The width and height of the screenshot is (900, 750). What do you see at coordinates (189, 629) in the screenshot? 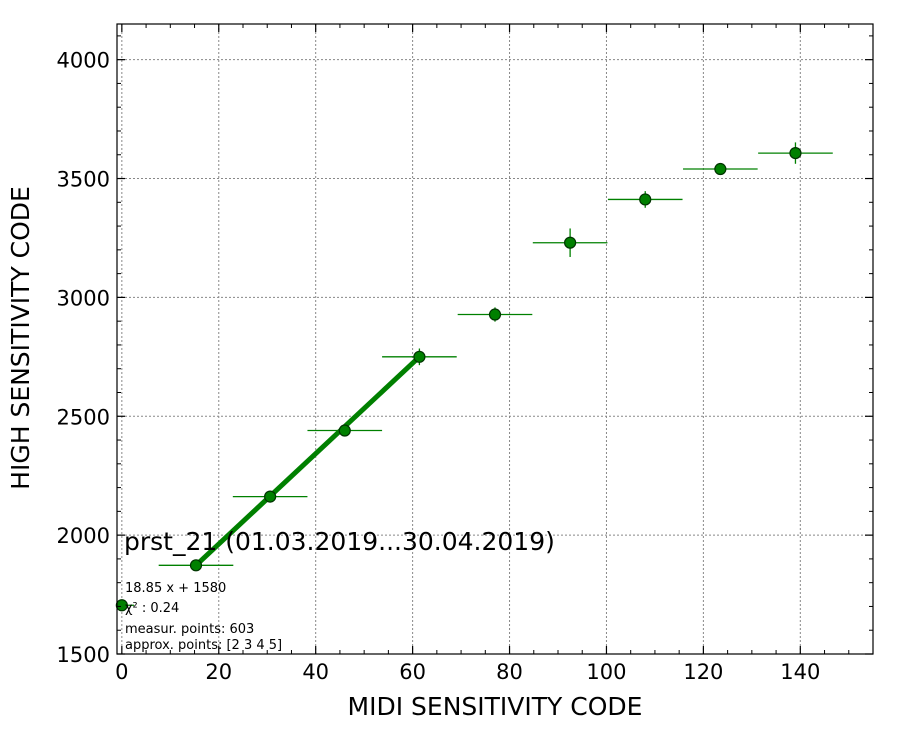
I see `measured-points-label: measur. points: 603` at bounding box center [189, 629].